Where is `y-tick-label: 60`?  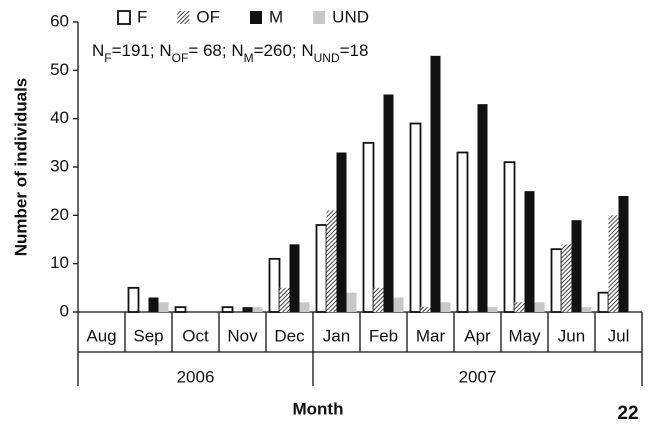
y-tick-label: 60 is located at coordinates (59, 20).